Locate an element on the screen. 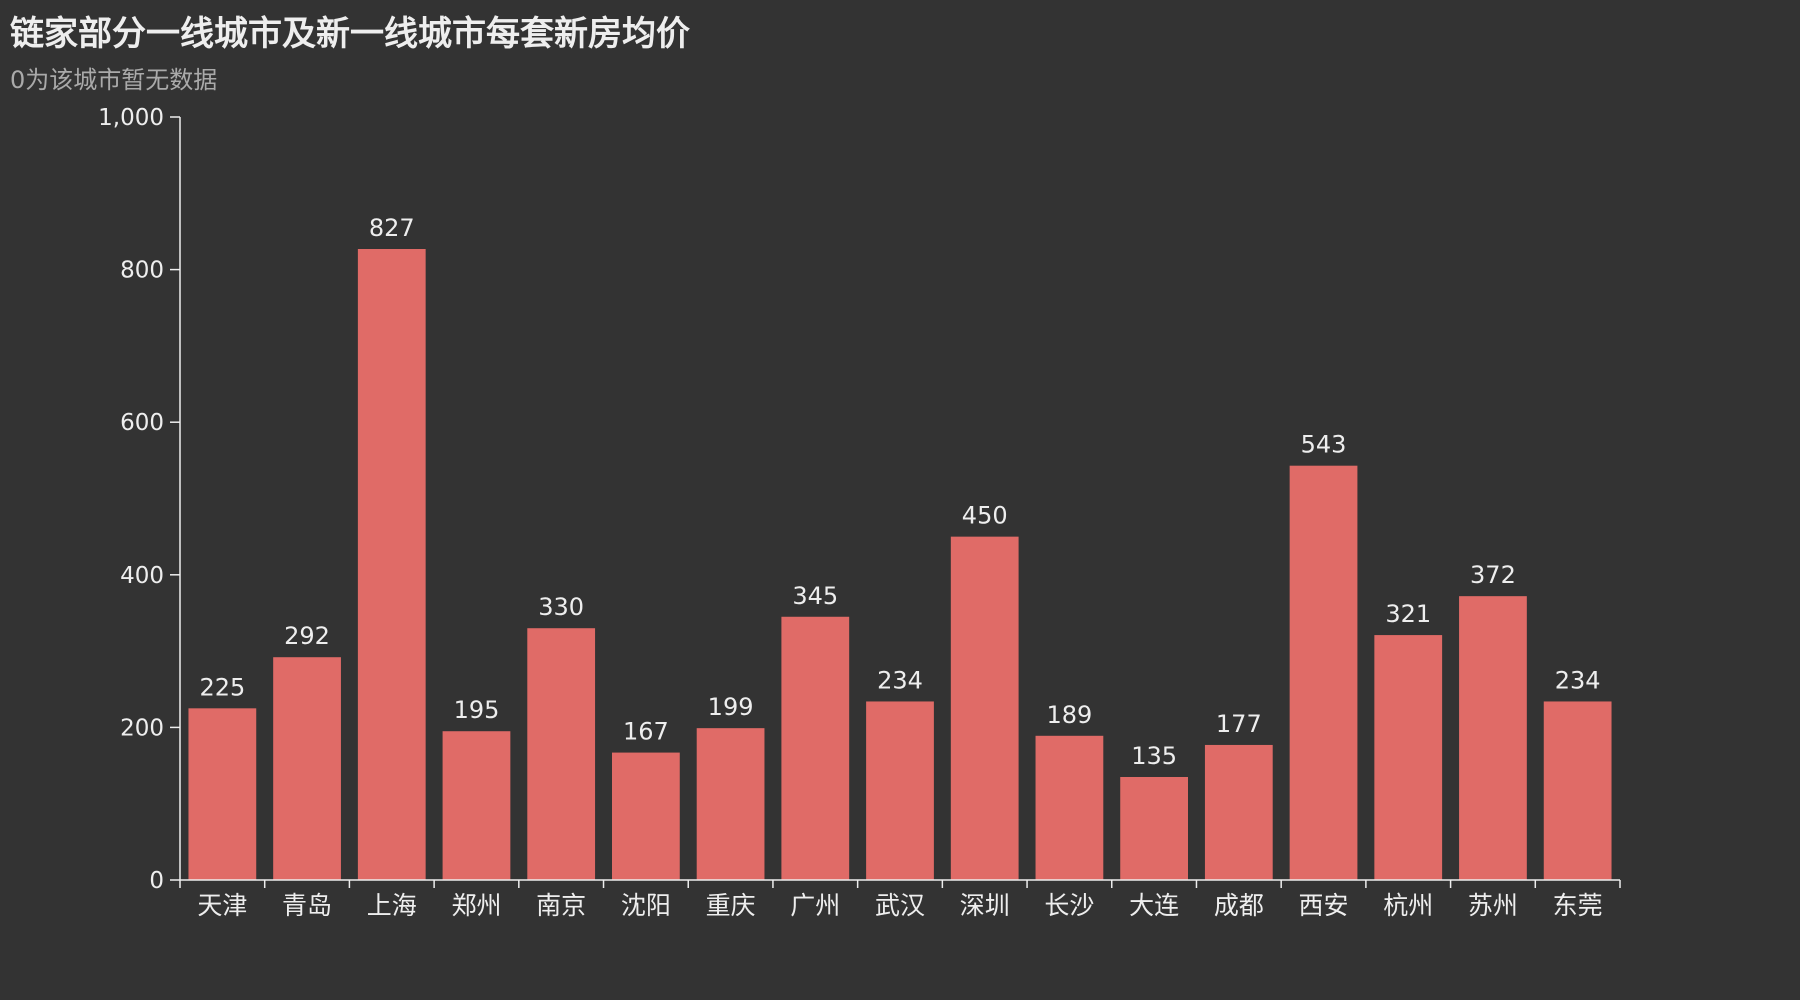  bar-value-label: 827 is located at coordinates (392, 228).